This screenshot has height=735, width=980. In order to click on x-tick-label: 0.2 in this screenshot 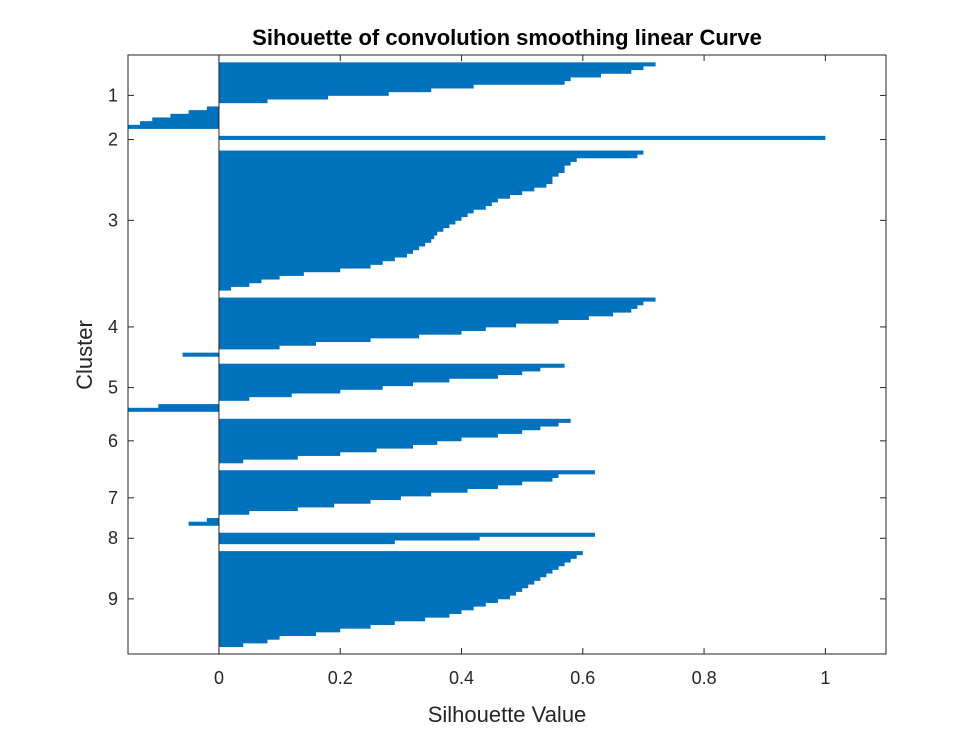, I will do `click(340, 678)`.